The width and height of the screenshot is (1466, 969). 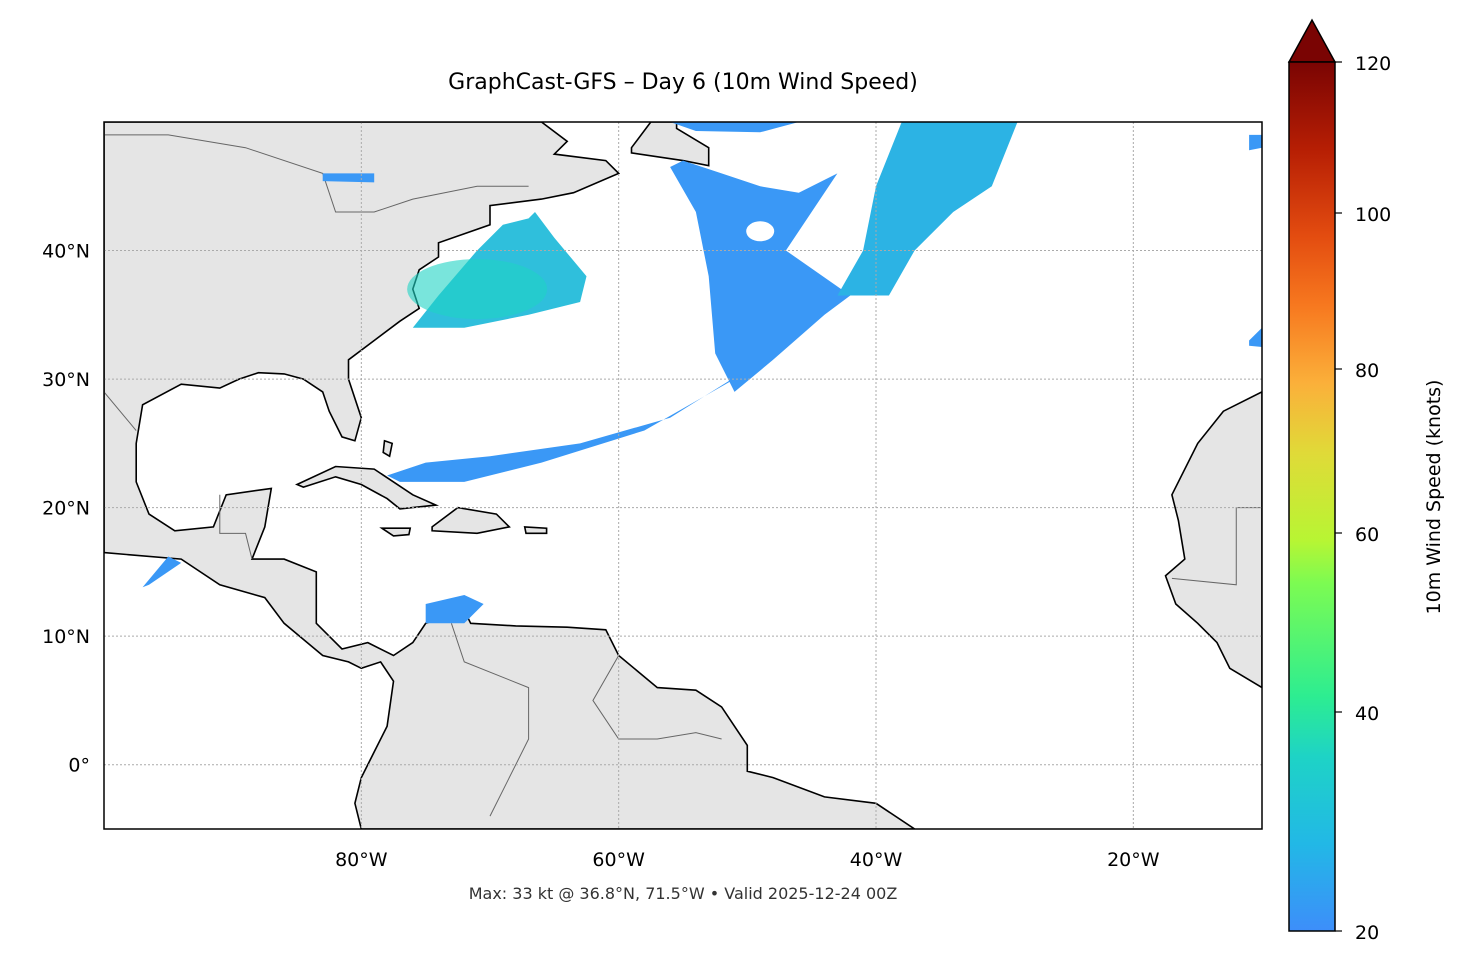 What do you see at coordinates (1367, 535) in the screenshot?
I see `colorbar-tick-label: 60` at bounding box center [1367, 535].